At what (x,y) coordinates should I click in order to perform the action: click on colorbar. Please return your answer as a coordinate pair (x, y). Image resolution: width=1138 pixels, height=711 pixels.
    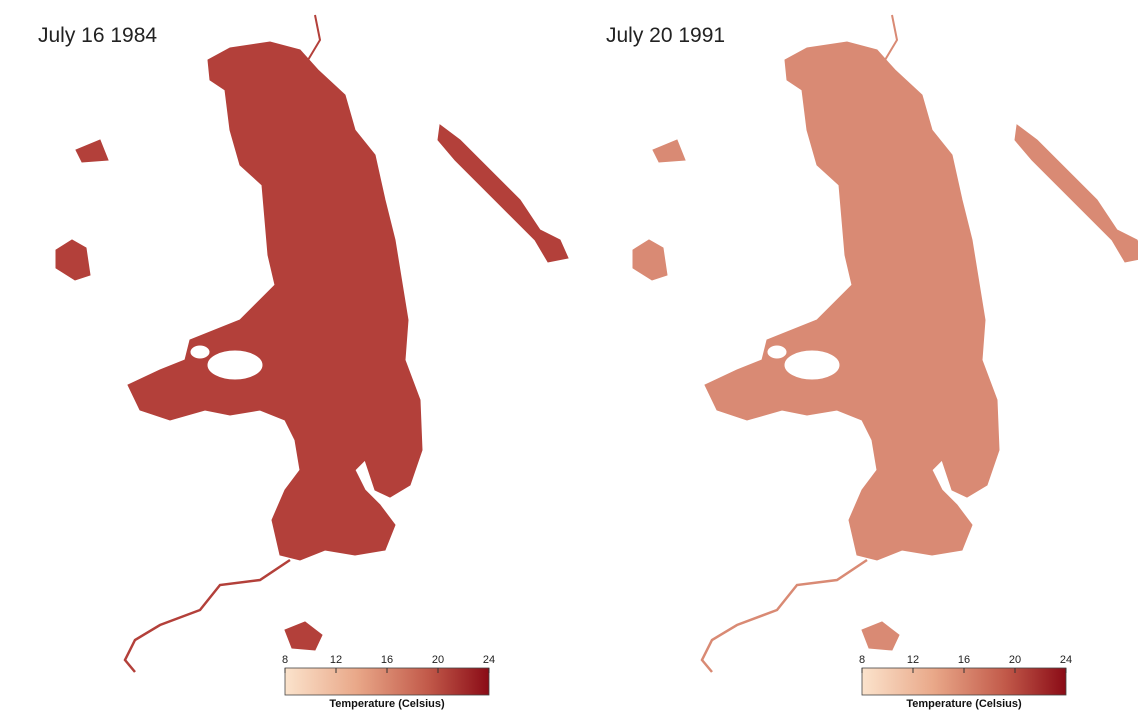
    Looking at the image, I should click on (964, 681).